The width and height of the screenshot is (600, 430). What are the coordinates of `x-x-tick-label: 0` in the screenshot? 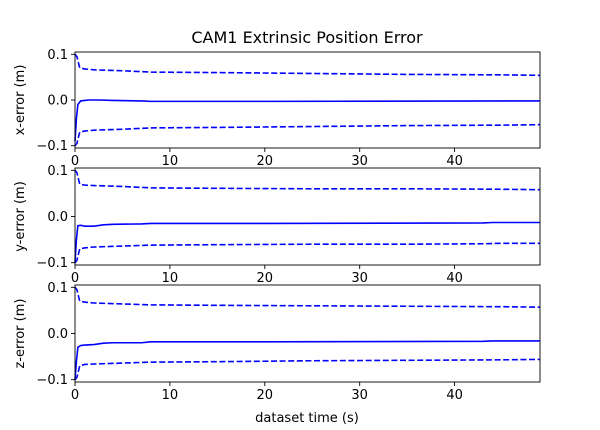 It's located at (75, 161).